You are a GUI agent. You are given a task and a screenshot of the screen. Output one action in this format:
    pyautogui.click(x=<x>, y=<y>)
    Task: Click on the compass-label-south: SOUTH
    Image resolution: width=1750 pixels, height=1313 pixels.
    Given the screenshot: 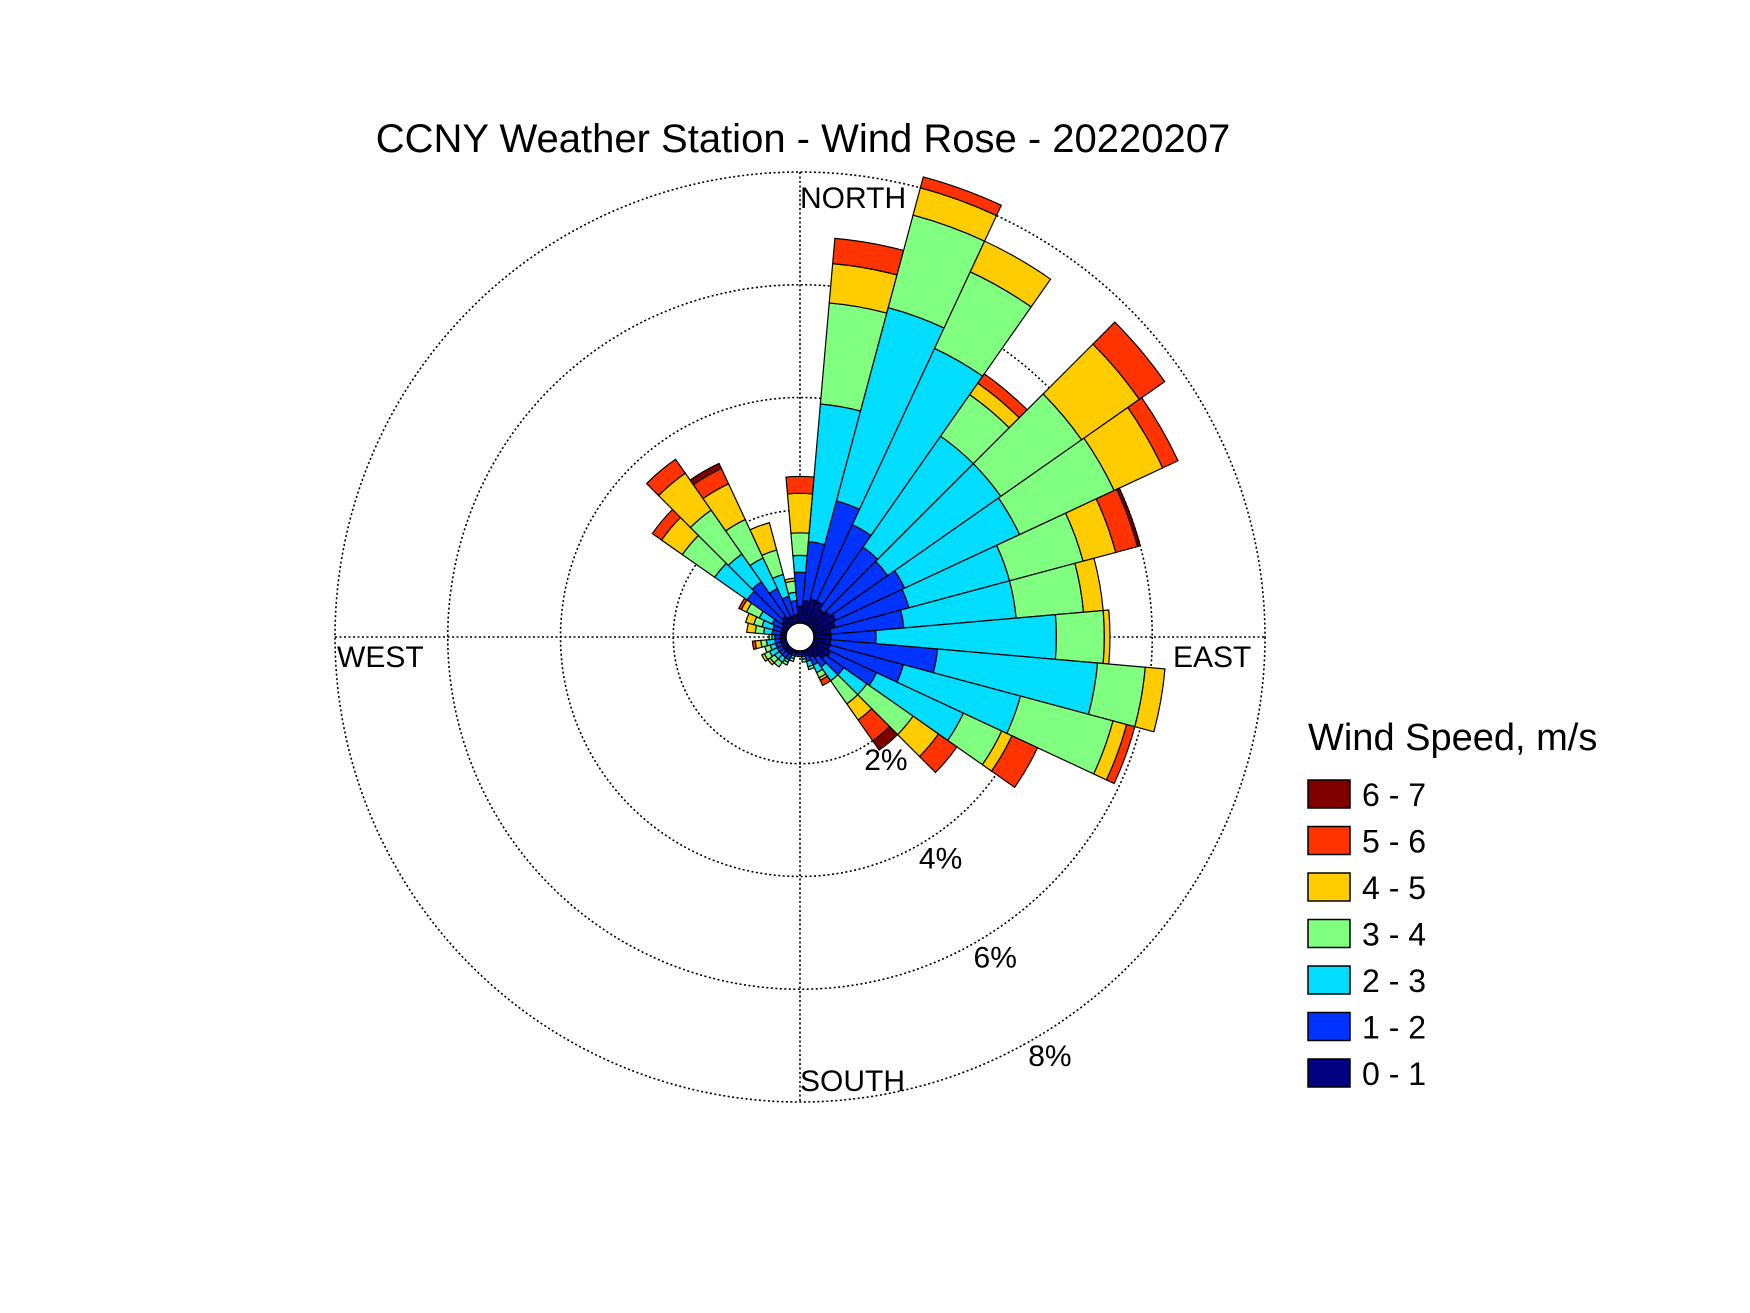 What is the action you would take?
    pyautogui.click(x=852, y=1081)
    